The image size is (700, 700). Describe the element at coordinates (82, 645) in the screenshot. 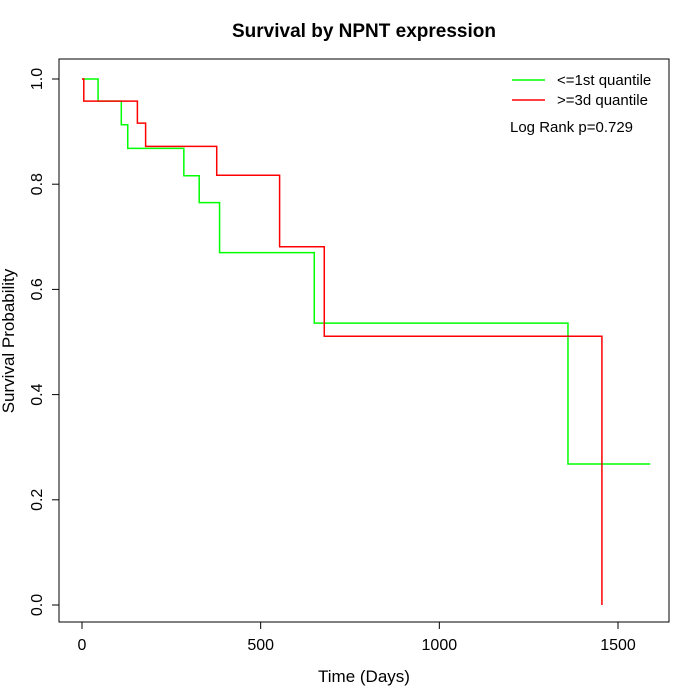

I see `x-tick-label: 0` at that location.